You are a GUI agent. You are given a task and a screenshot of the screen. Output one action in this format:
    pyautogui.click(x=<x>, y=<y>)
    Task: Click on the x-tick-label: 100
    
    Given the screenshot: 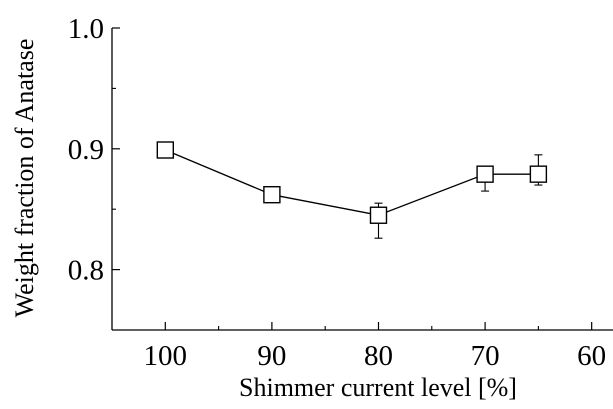 What is the action you would take?
    pyautogui.click(x=166, y=356)
    